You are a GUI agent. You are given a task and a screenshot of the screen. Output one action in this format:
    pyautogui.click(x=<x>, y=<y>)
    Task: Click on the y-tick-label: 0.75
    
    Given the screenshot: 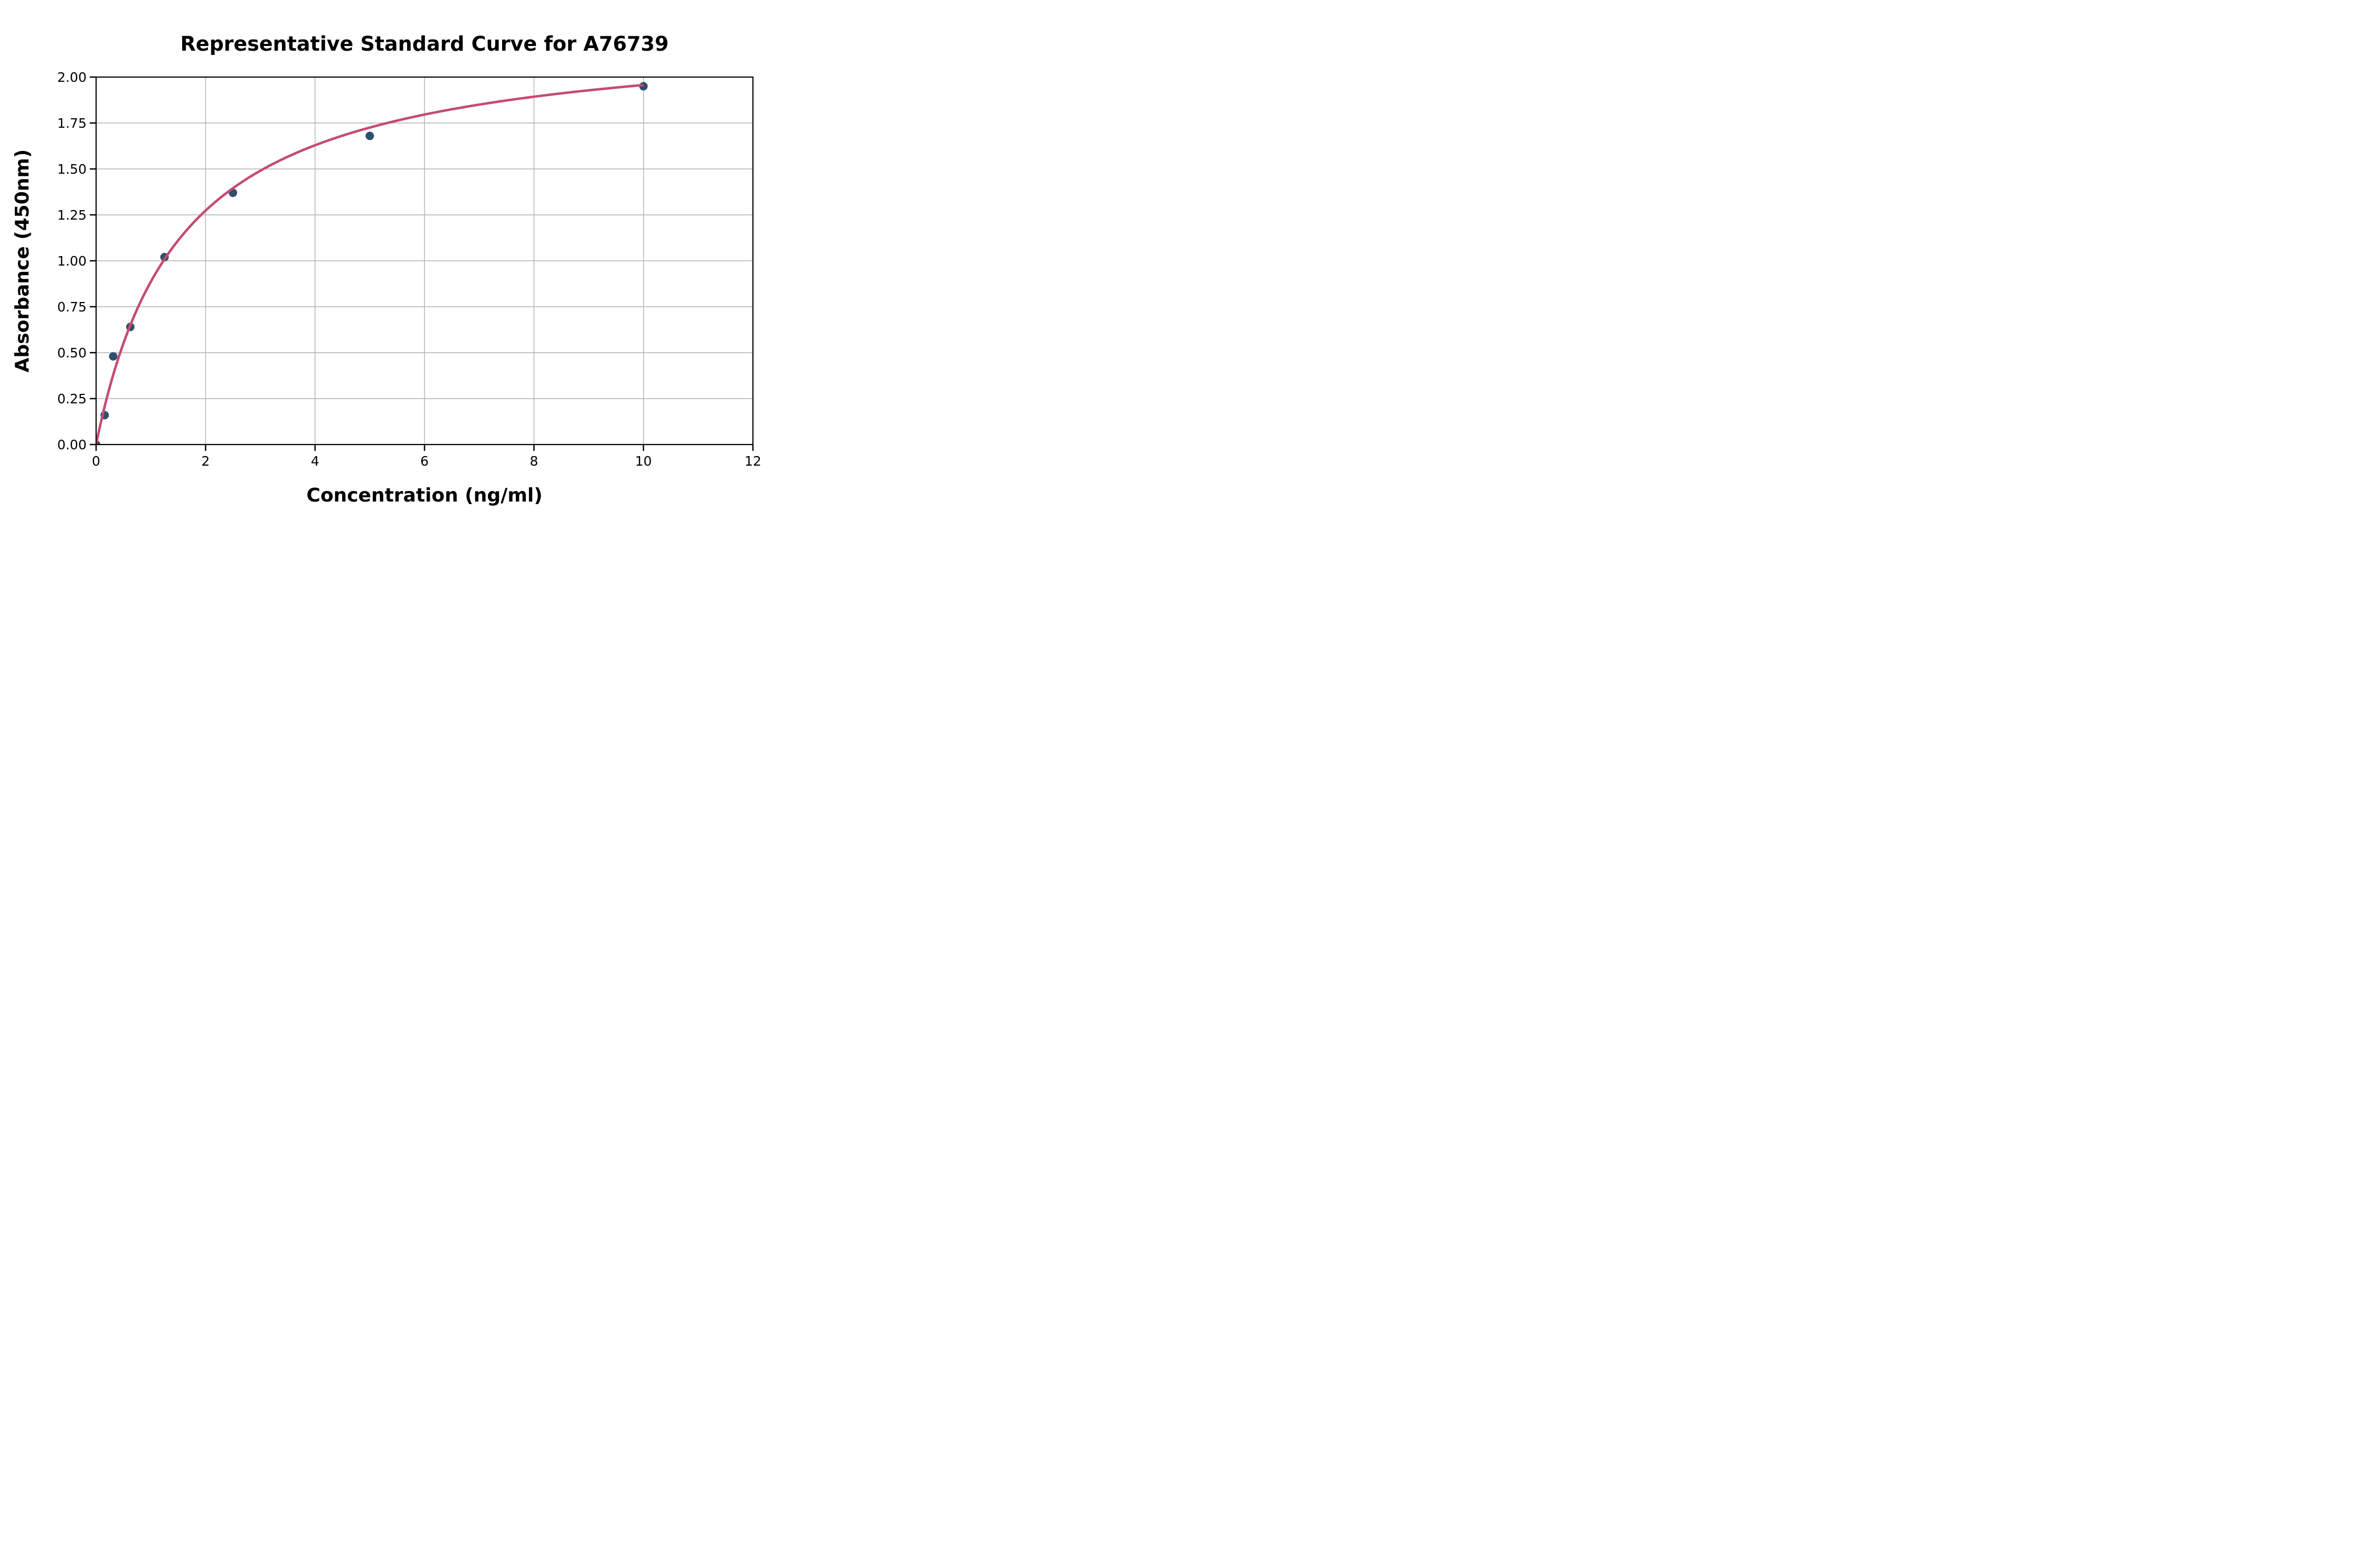 What is the action you would take?
    pyautogui.click(x=72, y=307)
    